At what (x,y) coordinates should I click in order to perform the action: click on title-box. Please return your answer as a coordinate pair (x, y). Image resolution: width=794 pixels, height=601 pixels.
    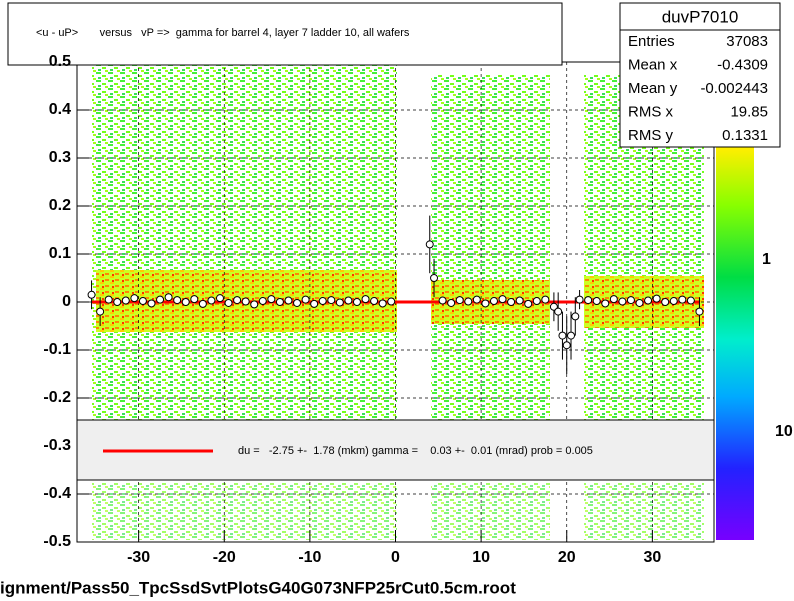
    Looking at the image, I should click on (285, 34).